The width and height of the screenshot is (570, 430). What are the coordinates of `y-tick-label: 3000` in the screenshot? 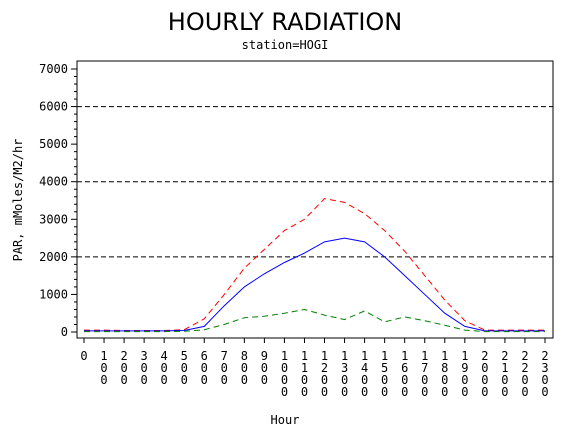 It's located at (53, 219).